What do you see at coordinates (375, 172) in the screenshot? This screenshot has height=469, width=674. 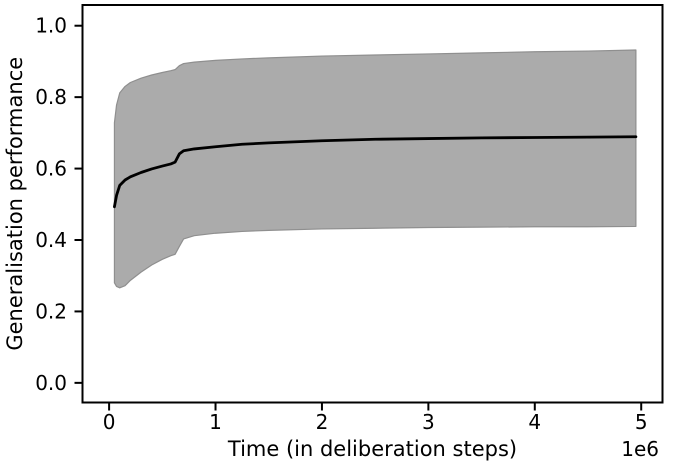 I see `mean-line` at bounding box center [375, 172].